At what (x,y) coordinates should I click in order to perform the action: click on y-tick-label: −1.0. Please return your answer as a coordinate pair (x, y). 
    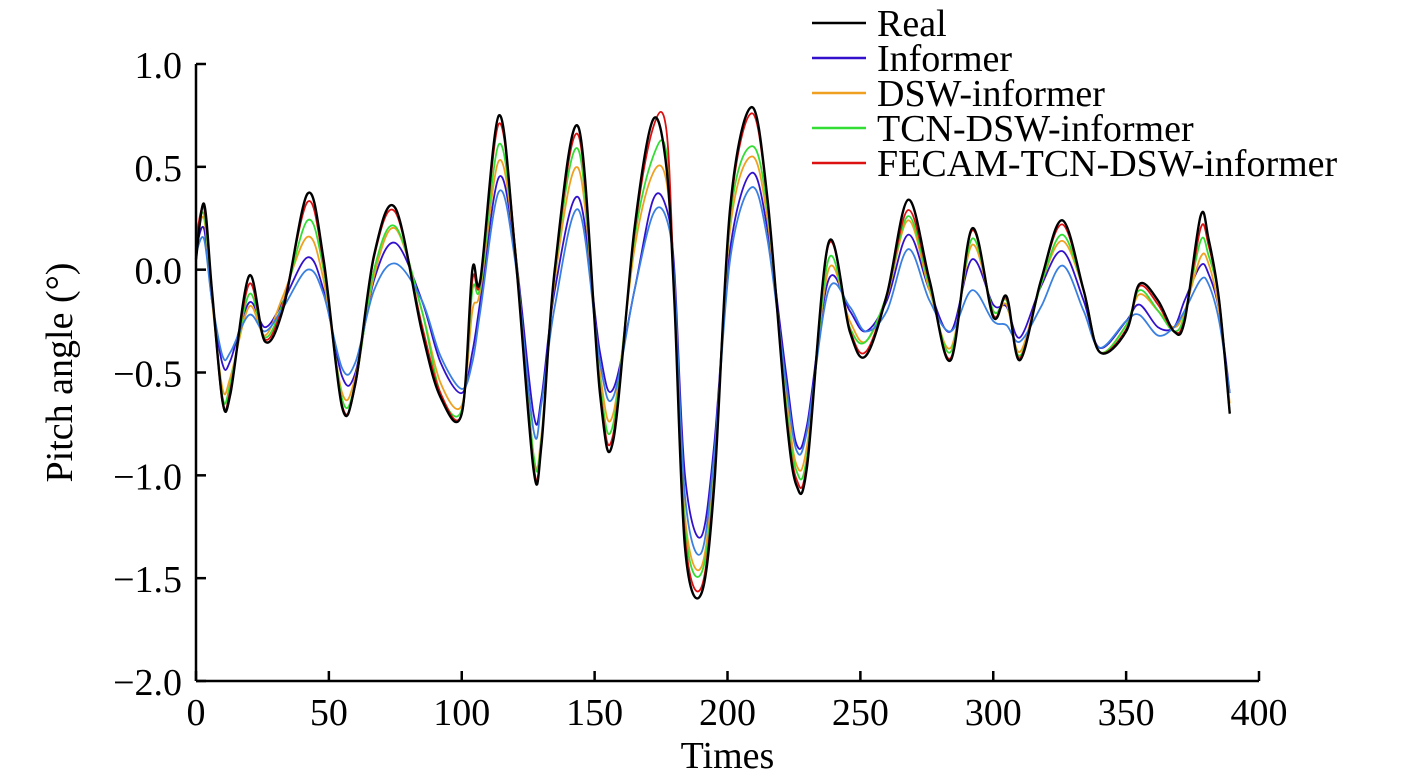
    Looking at the image, I should click on (147, 477).